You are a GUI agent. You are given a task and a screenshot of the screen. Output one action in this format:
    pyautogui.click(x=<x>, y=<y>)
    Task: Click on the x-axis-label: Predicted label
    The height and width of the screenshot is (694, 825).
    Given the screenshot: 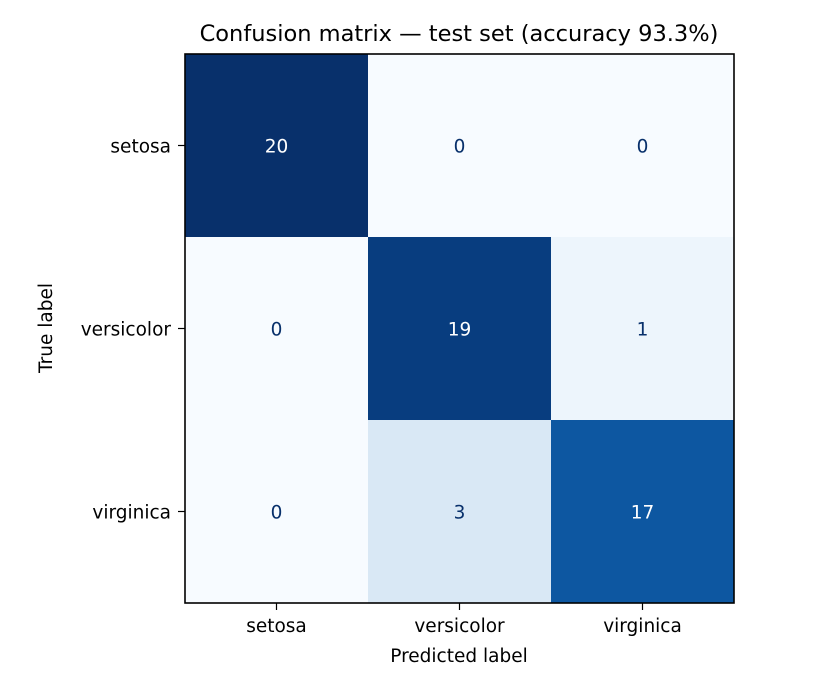 What is the action you would take?
    pyautogui.click(x=458, y=656)
    